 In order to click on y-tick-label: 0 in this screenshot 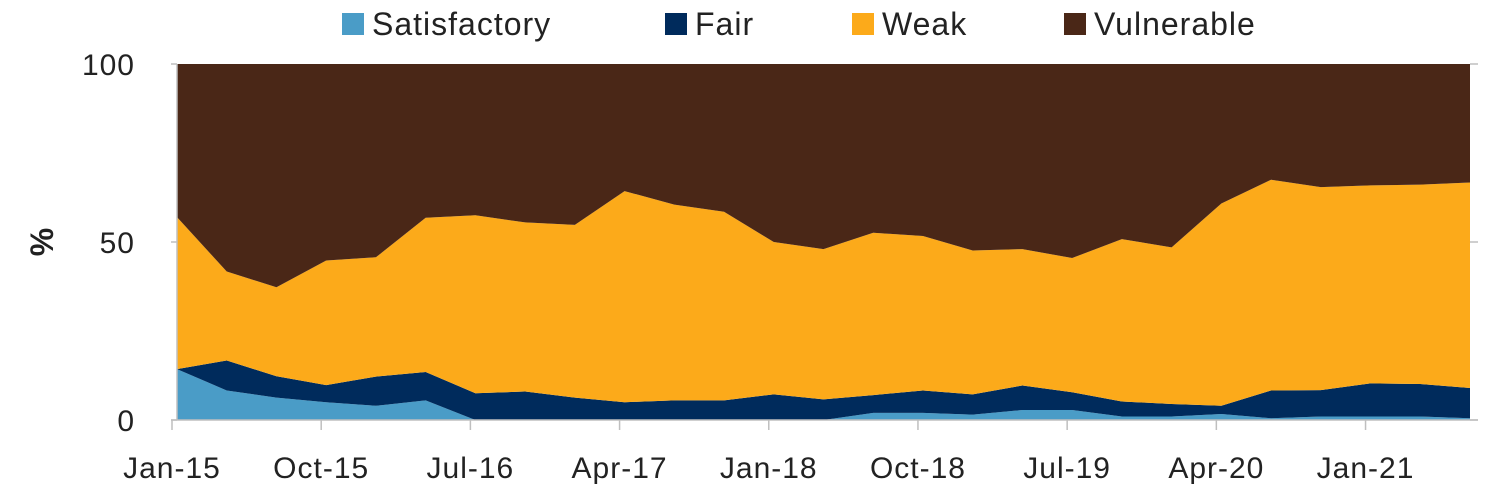, I will do `click(126, 421)`.